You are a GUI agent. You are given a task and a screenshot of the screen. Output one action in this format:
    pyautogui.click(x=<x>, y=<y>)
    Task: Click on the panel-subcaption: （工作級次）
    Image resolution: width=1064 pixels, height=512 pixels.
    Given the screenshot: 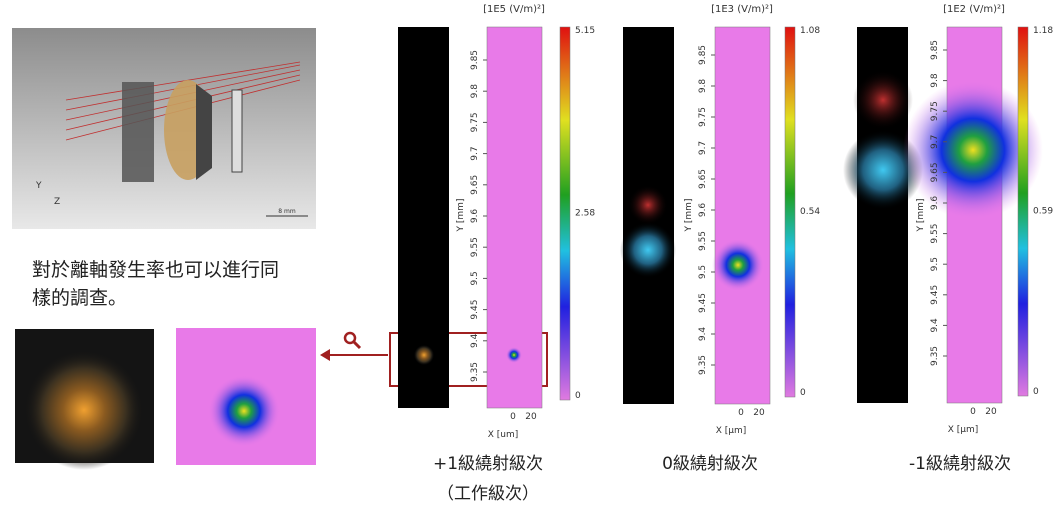 What is the action you would take?
    pyautogui.click(x=488, y=494)
    